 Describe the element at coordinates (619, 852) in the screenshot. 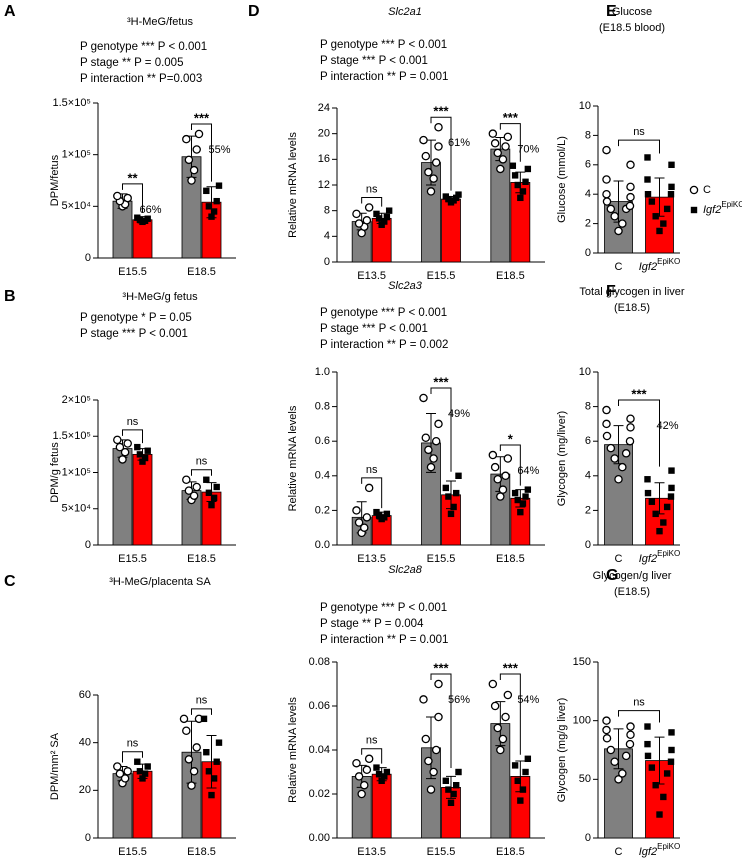

I see `x-tick-label-main: C` at that location.